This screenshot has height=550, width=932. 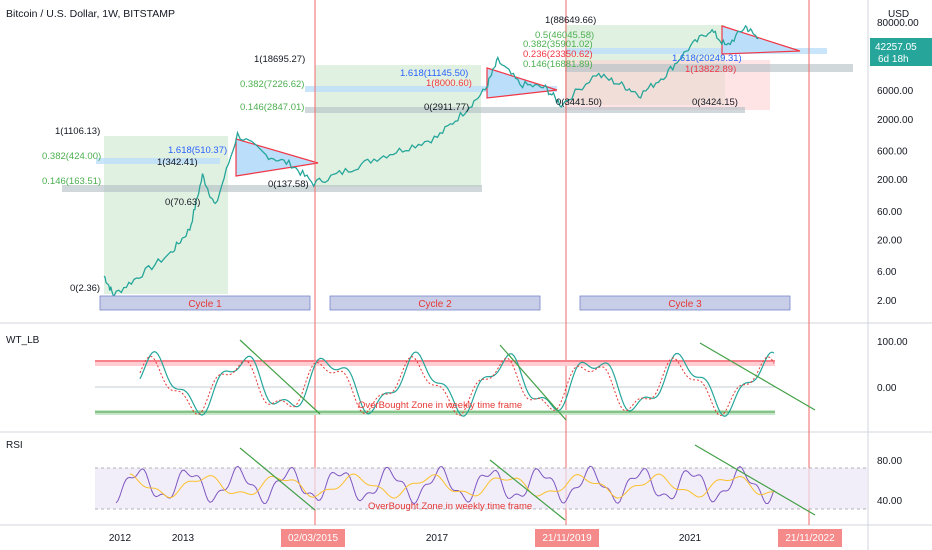 What do you see at coordinates (887, 388) in the screenshot?
I see `wt-tick: 0.00` at bounding box center [887, 388].